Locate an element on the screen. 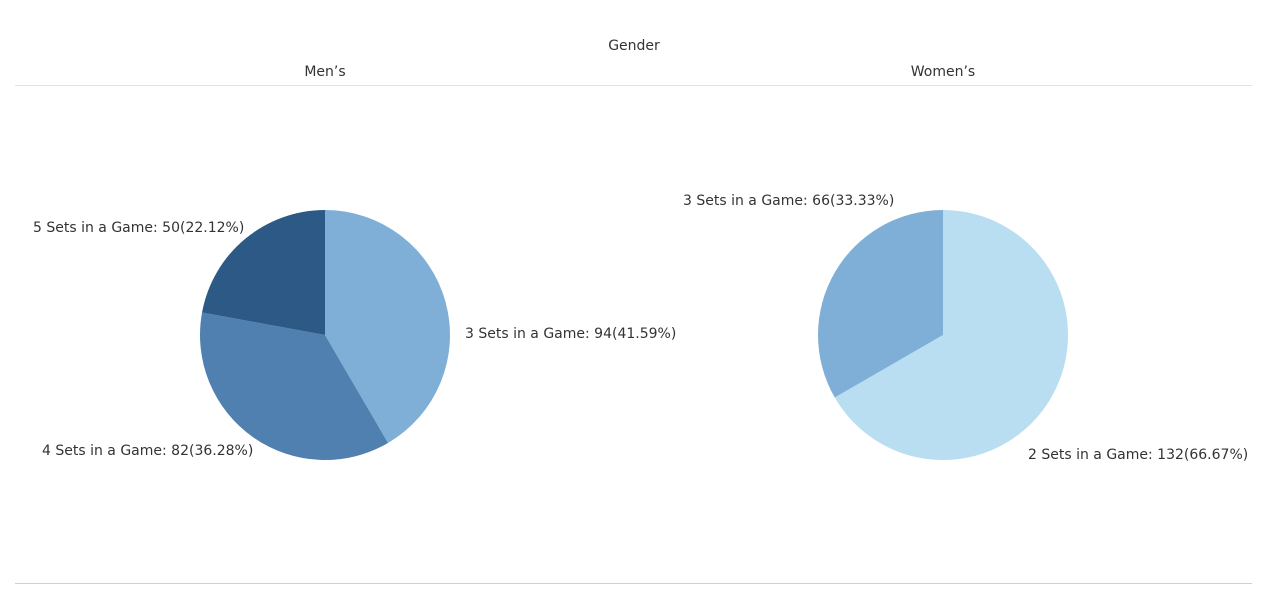  column-header-womens: Women’s is located at coordinates (943, 72).